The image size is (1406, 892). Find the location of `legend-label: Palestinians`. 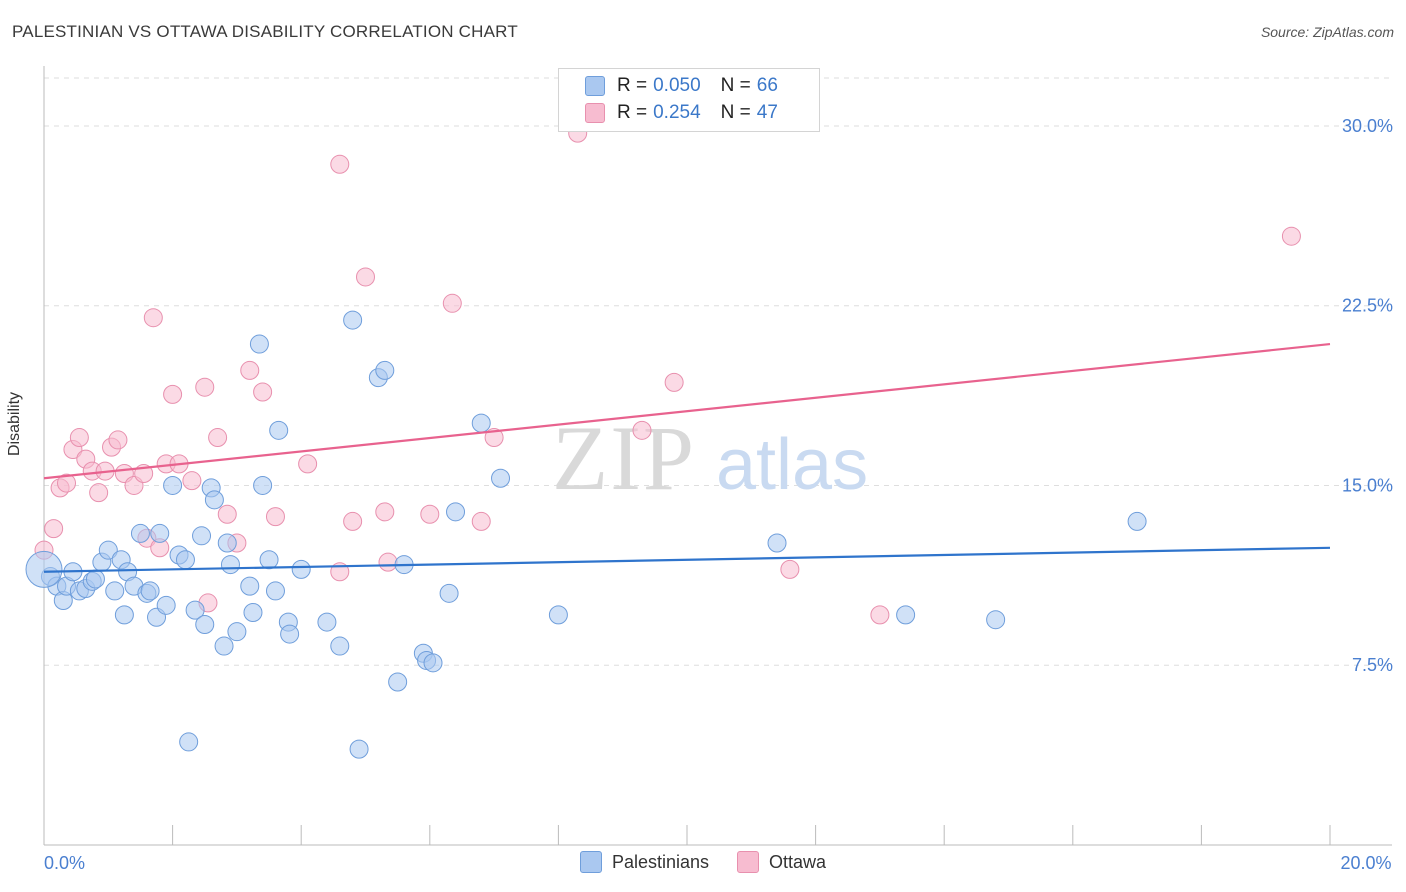

legend-label: Palestinians is located at coordinates (660, 861).